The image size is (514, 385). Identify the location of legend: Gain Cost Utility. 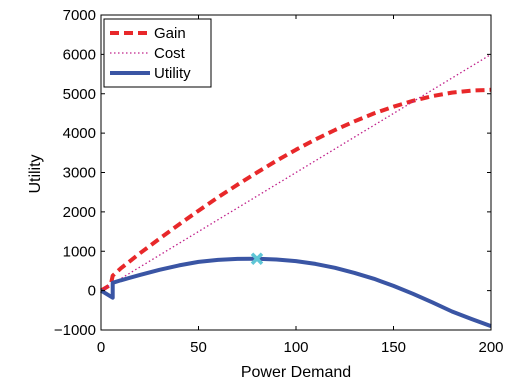
(157, 53).